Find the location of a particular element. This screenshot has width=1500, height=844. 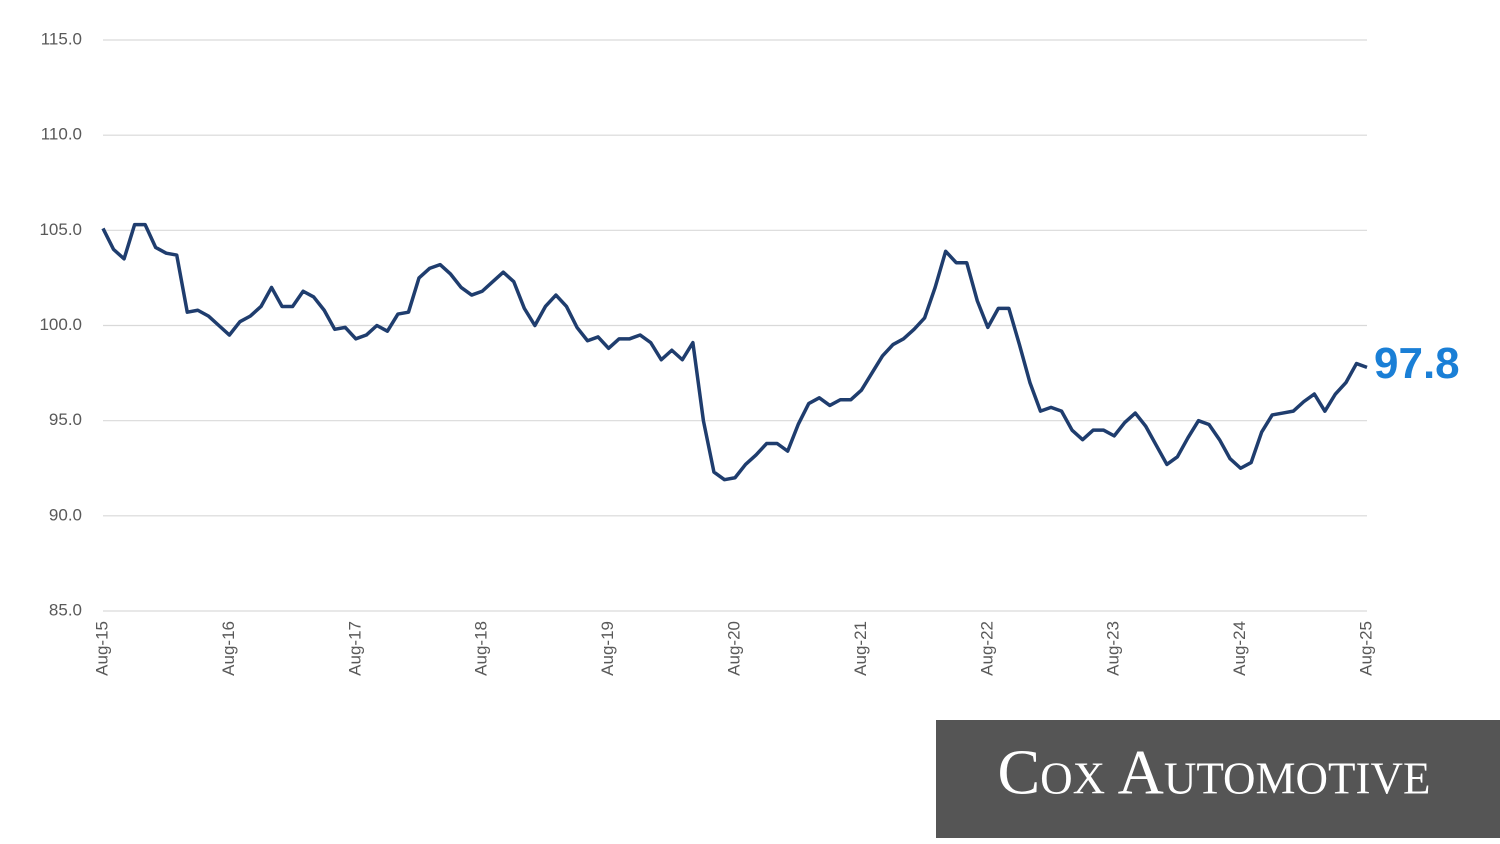

x-tick-label: Aug-22 is located at coordinates (986, 648).